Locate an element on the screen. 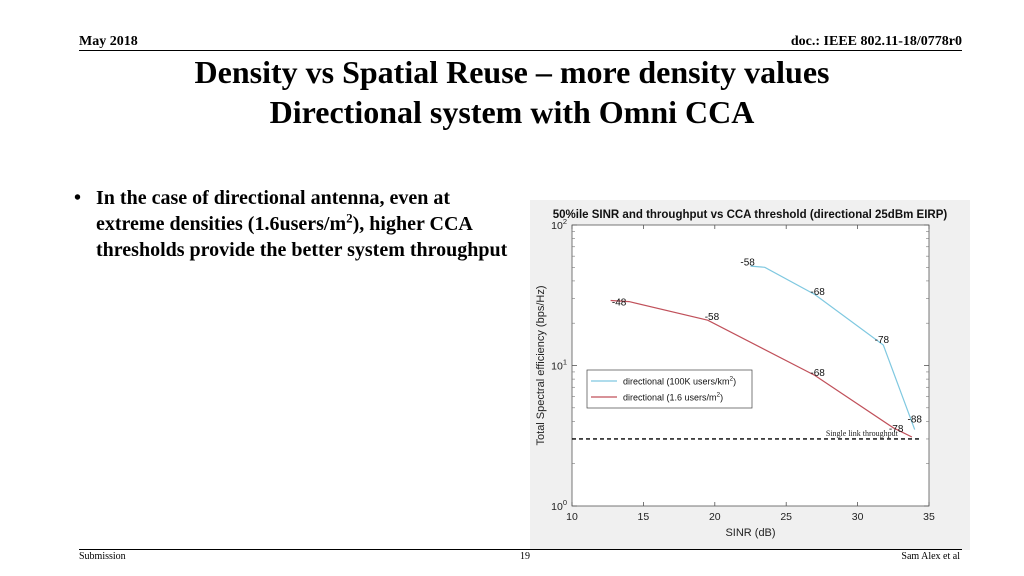 The width and height of the screenshot is (1024, 576). y-tick-label: 10¹ is located at coordinates (559, 365).